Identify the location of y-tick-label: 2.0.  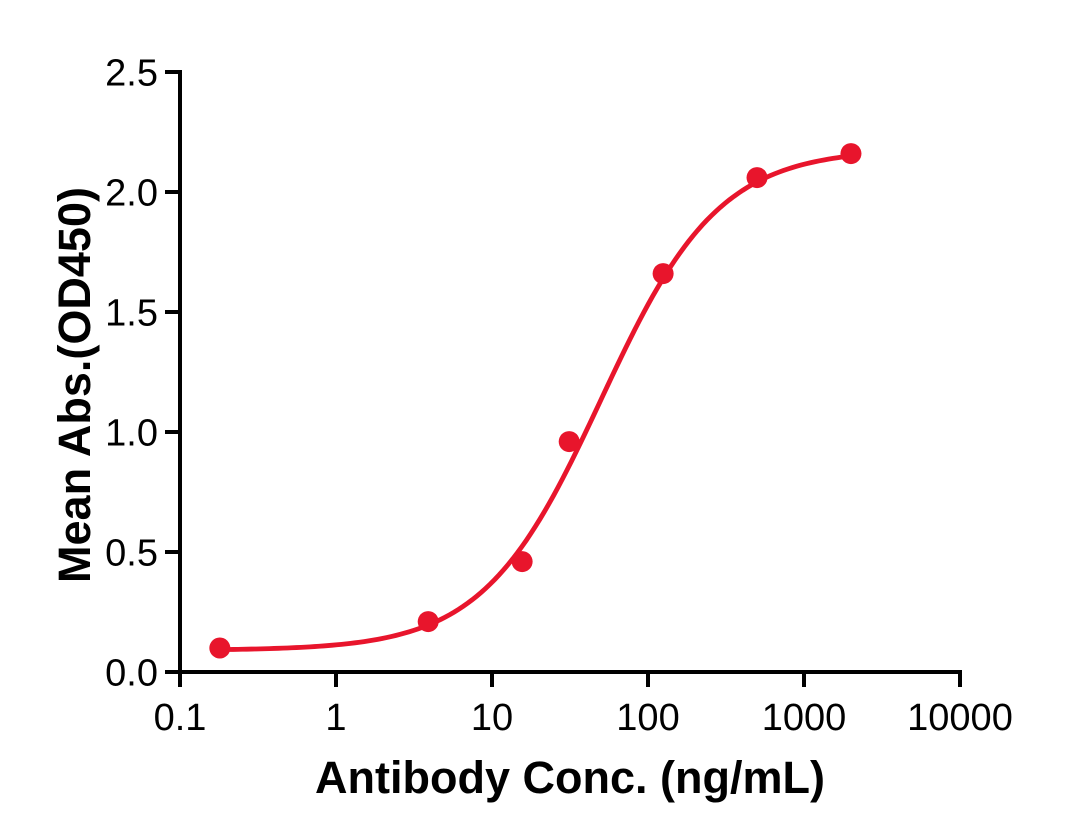
(131, 194).